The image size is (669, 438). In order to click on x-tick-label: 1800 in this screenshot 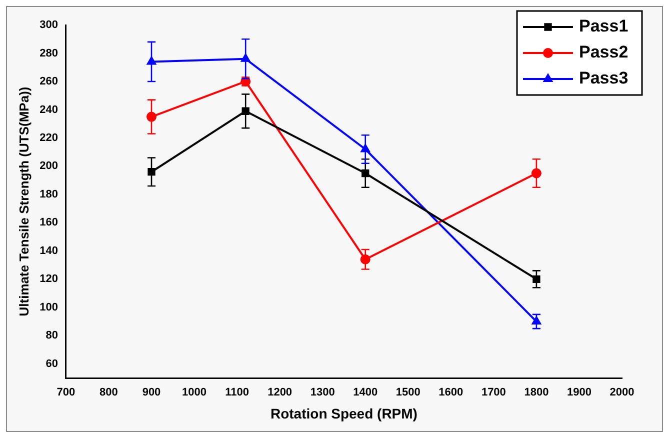, I will do `click(536, 392)`.